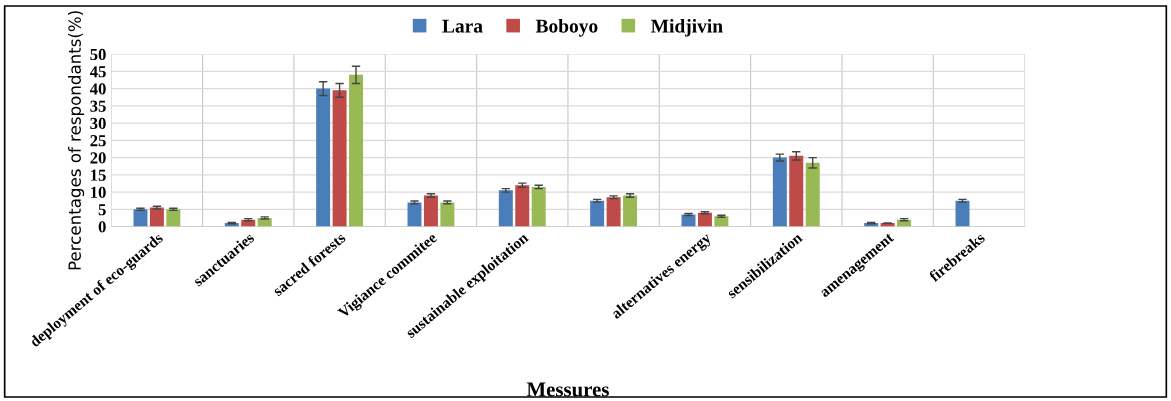 The width and height of the screenshot is (1171, 401). What do you see at coordinates (102, 210) in the screenshot?
I see `y-tick-label: 5` at bounding box center [102, 210].